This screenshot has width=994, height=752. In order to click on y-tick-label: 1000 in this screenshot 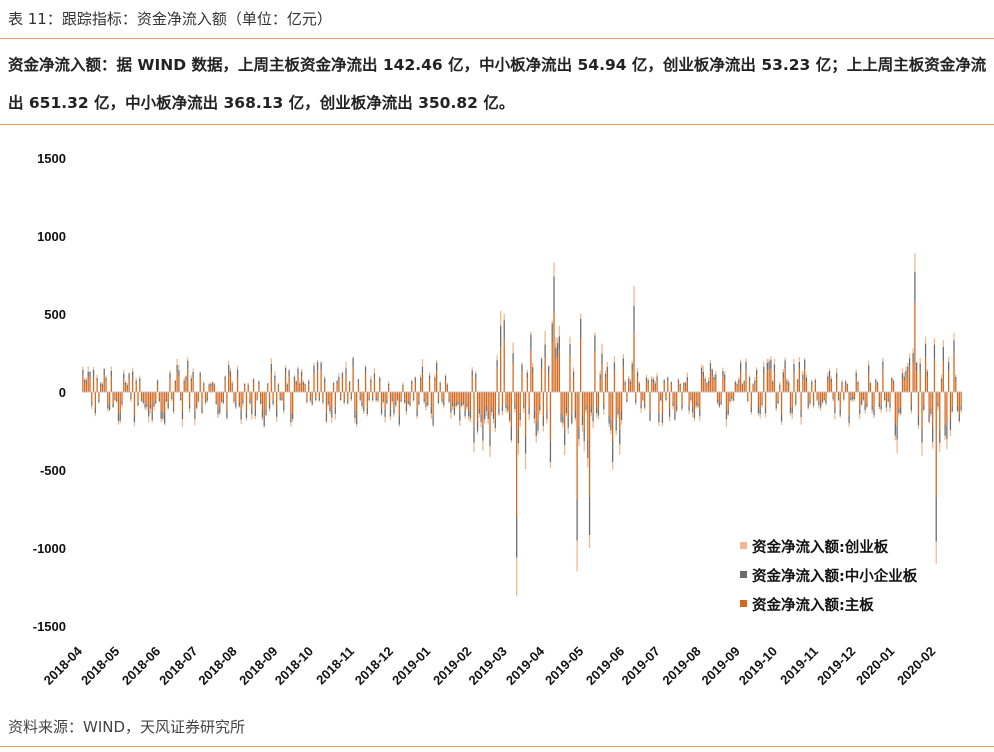, I will do `click(51, 236)`.